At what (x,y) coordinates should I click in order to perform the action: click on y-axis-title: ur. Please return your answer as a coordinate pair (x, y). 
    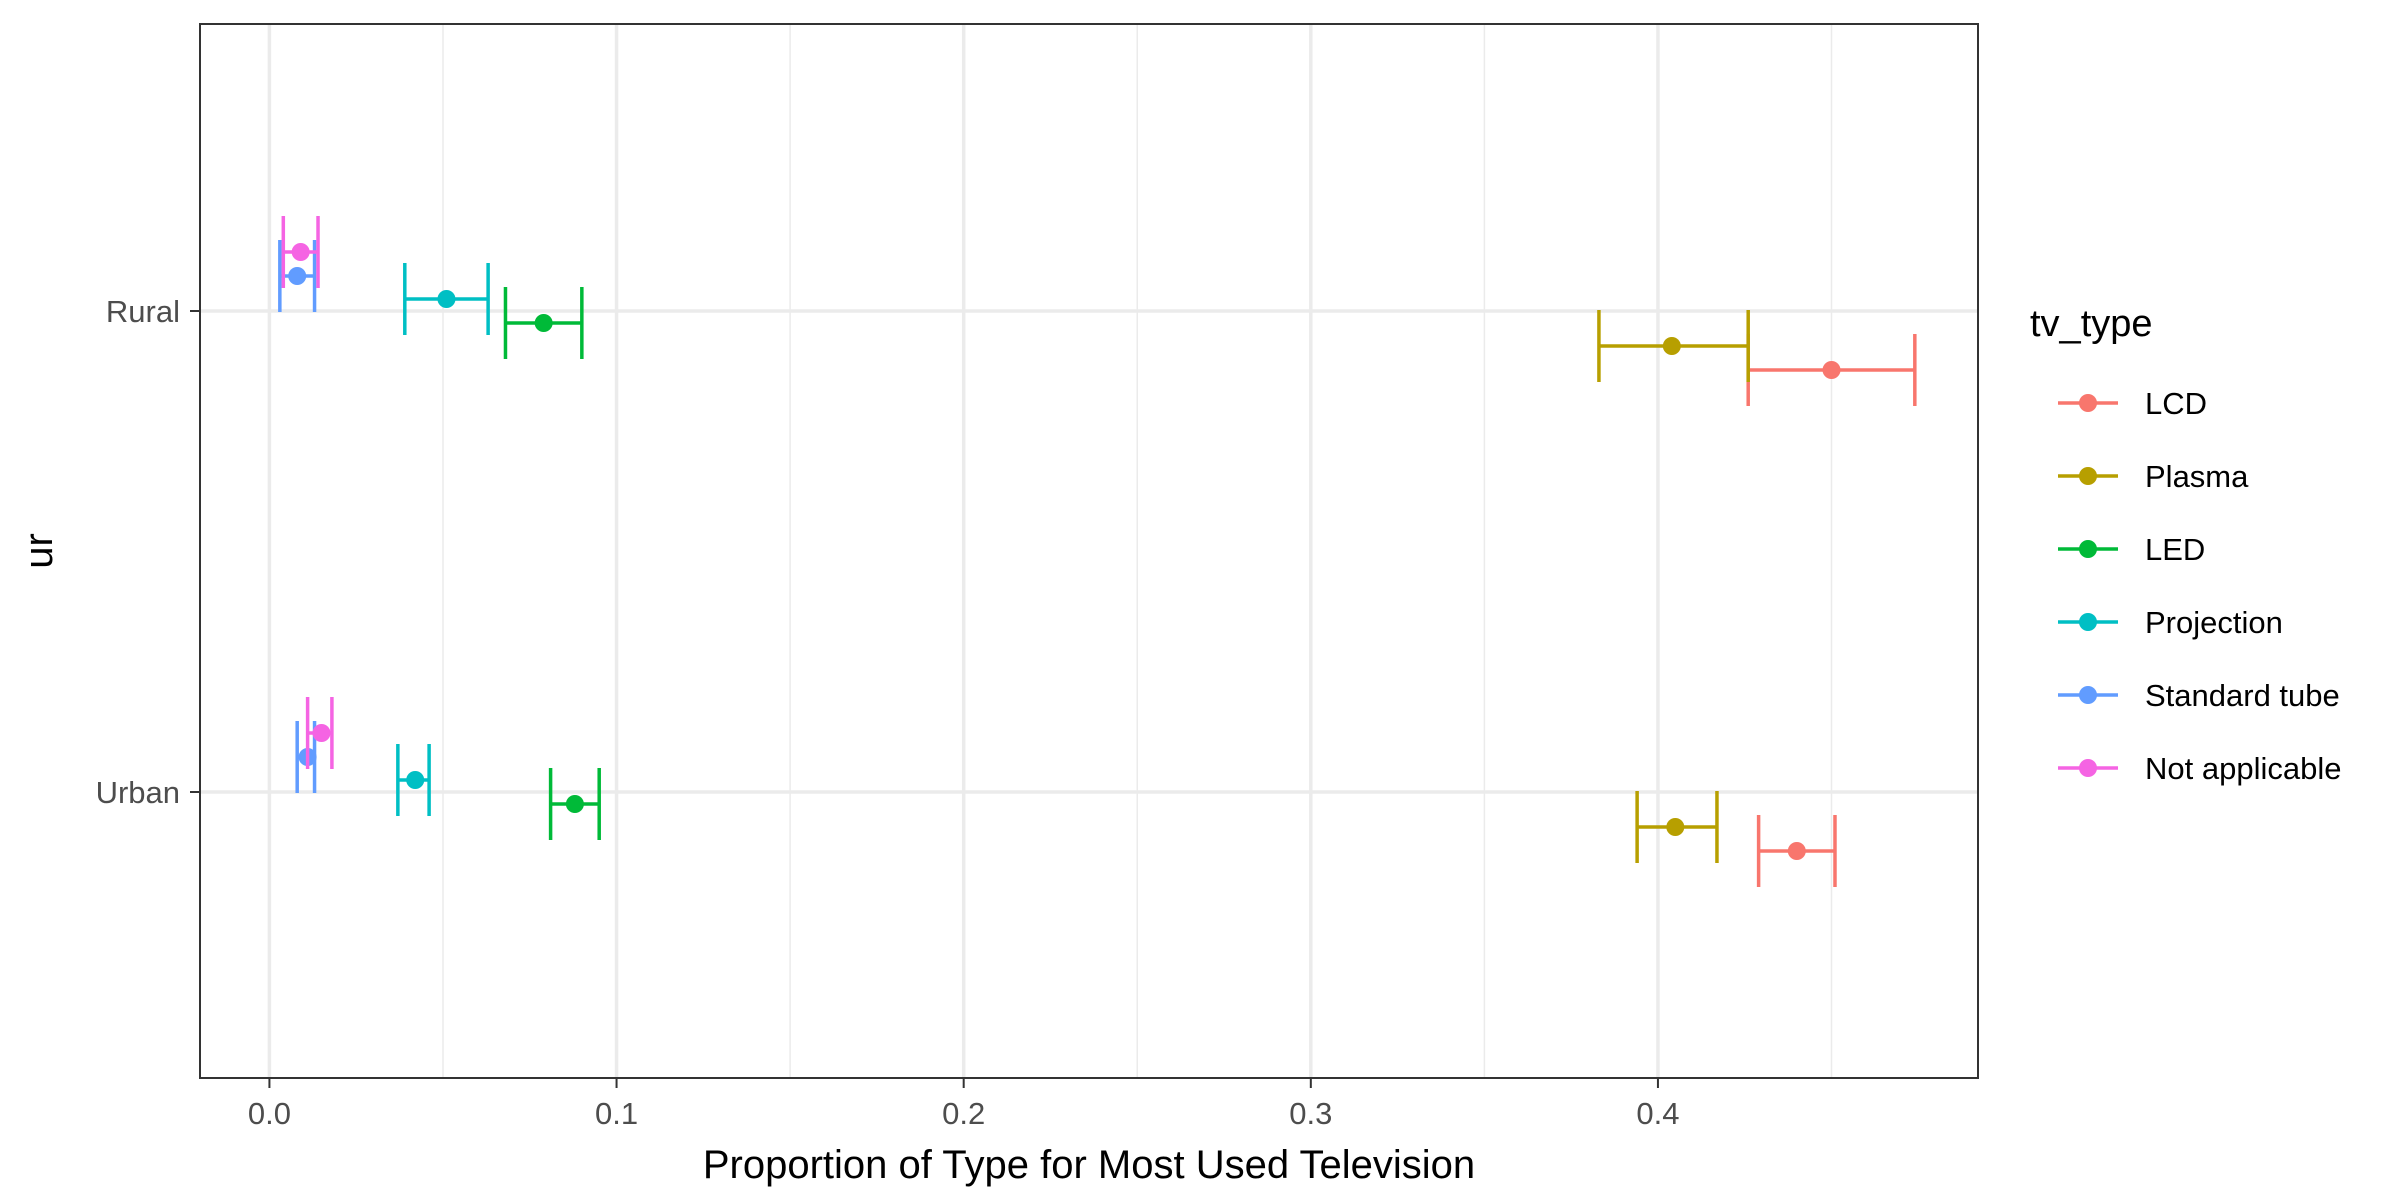
    Looking at the image, I should click on (39, 551).